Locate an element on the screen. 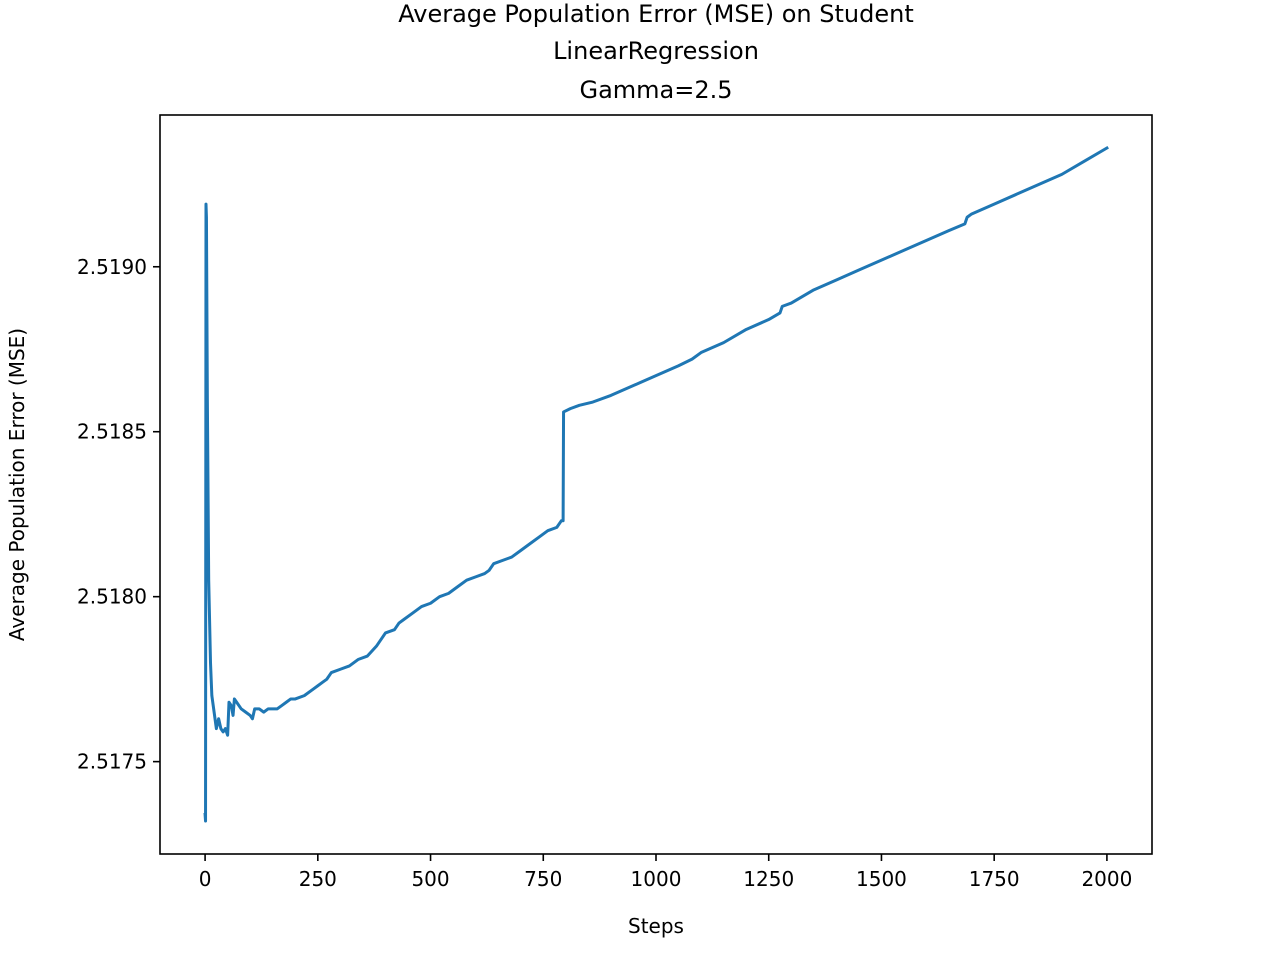 This screenshot has width=1280, height=960. chart-title-line-2: LinearRegression is located at coordinates (656, 51).